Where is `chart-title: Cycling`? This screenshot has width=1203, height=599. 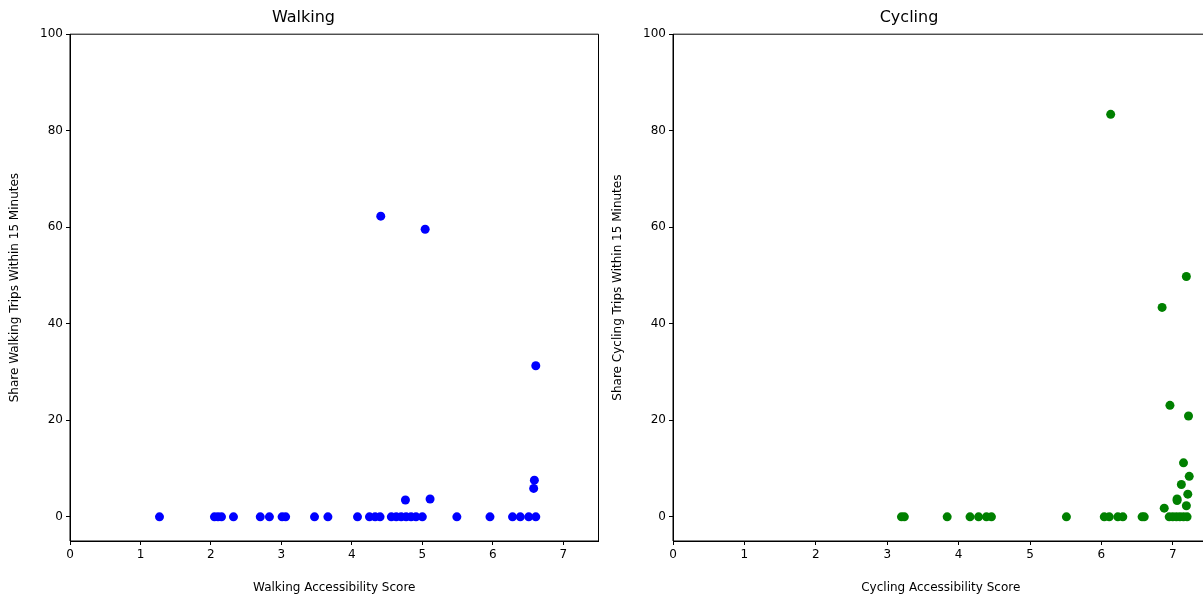
chart-title: Cycling is located at coordinates (909, 16).